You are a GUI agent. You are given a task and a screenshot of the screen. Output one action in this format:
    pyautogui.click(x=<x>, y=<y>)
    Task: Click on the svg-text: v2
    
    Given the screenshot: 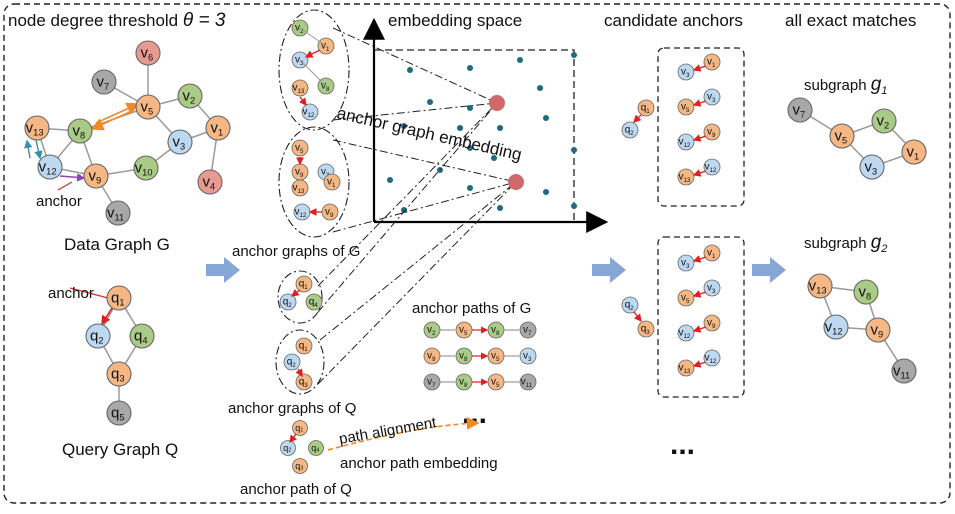 What is the action you would take?
    pyautogui.click(x=299, y=29)
    